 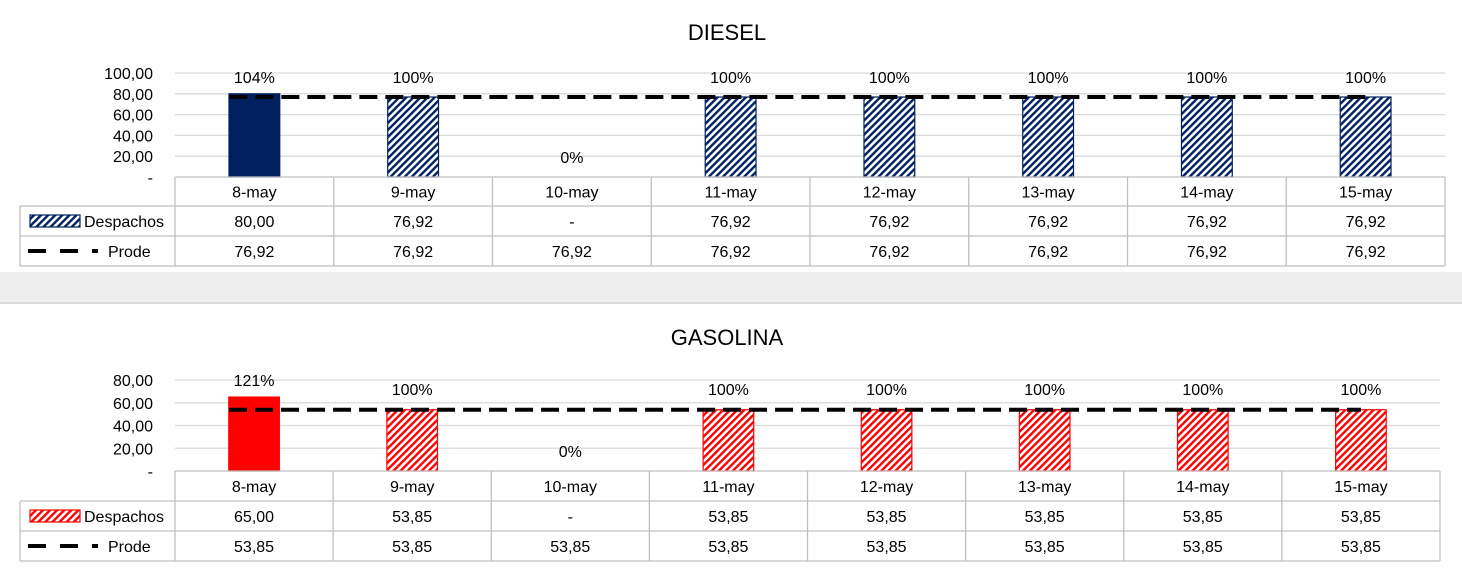 I want to click on diesel-category-label: 10-may, so click(x=571, y=193).